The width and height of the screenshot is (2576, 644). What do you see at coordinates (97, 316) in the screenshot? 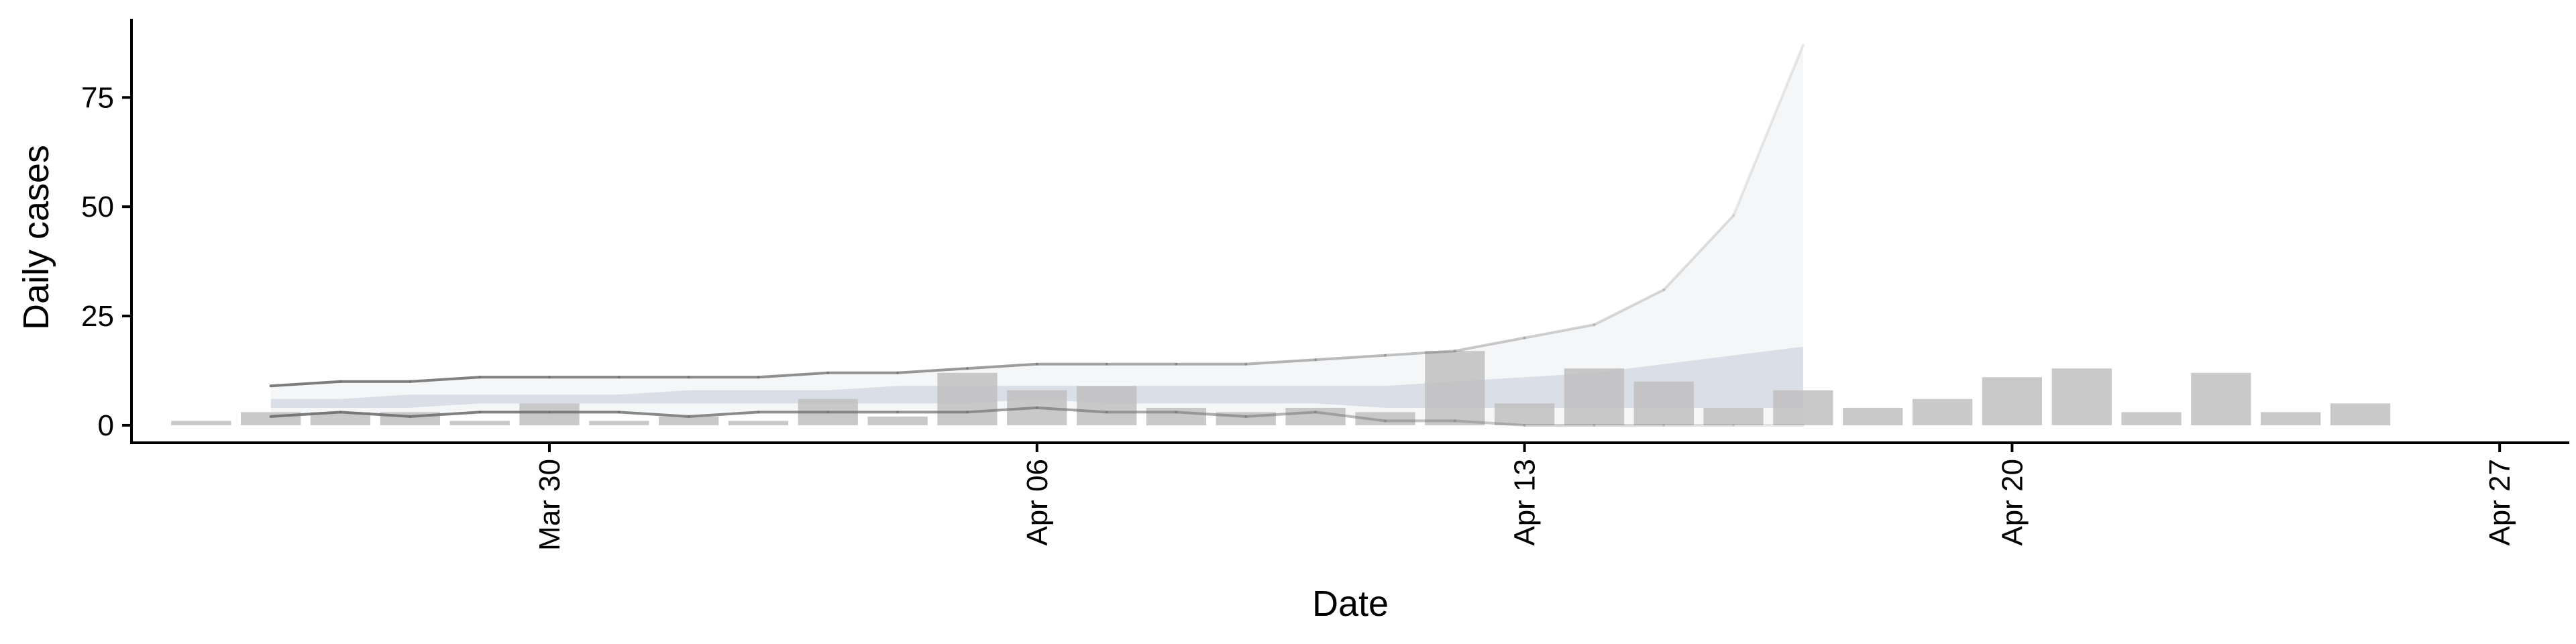
I see `y-tick-label: 25` at bounding box center [97, 316].